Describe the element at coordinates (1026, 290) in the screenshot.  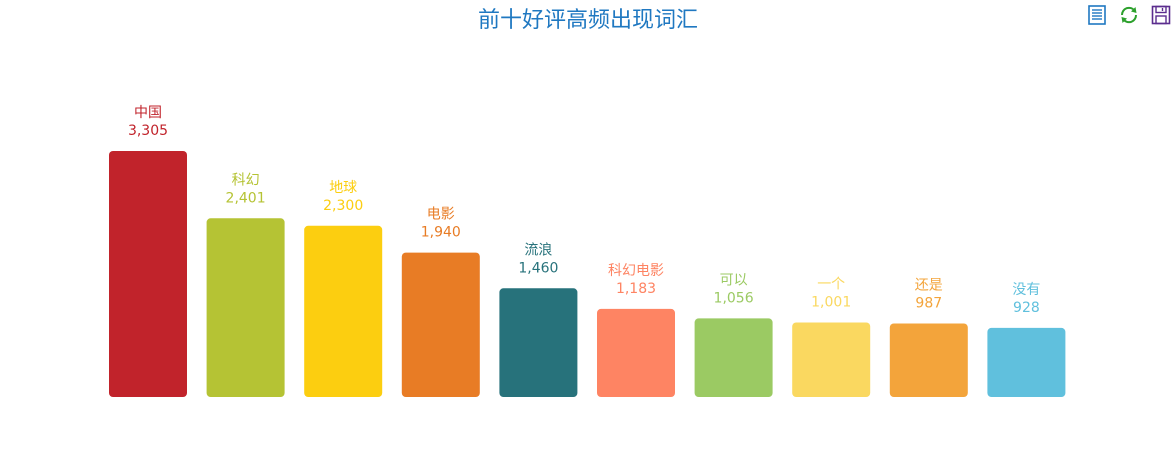
I see `bar-category-label: 没有` at that location.